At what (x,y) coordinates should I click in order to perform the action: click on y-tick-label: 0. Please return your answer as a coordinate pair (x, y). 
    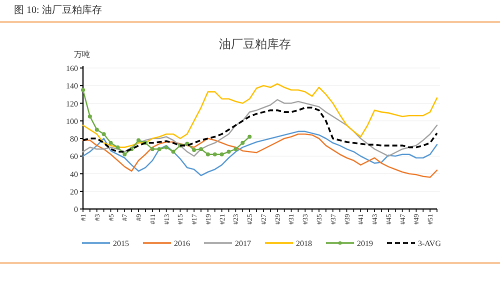
    Looking at the image, I should click on (76, 209).